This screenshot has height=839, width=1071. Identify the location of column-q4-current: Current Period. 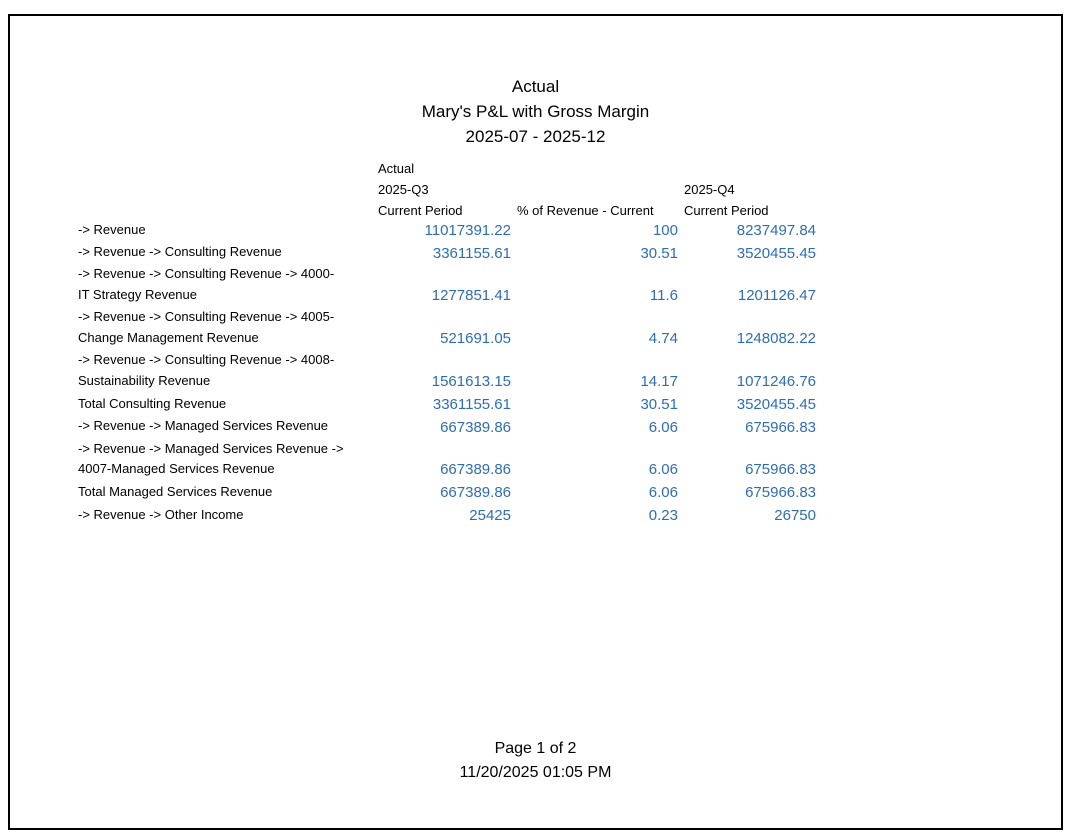
(726, 210).